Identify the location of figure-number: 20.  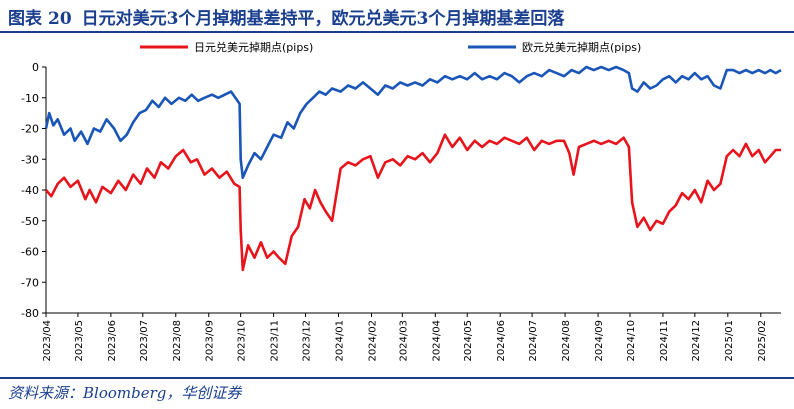
(60, 19).